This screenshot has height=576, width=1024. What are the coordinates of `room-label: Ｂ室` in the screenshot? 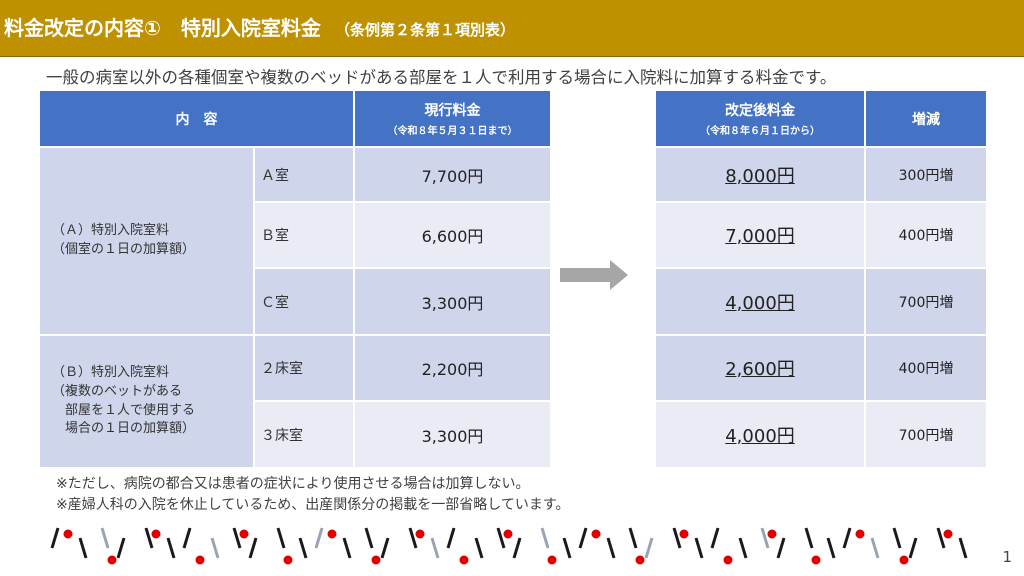 It's located at (304, 235).